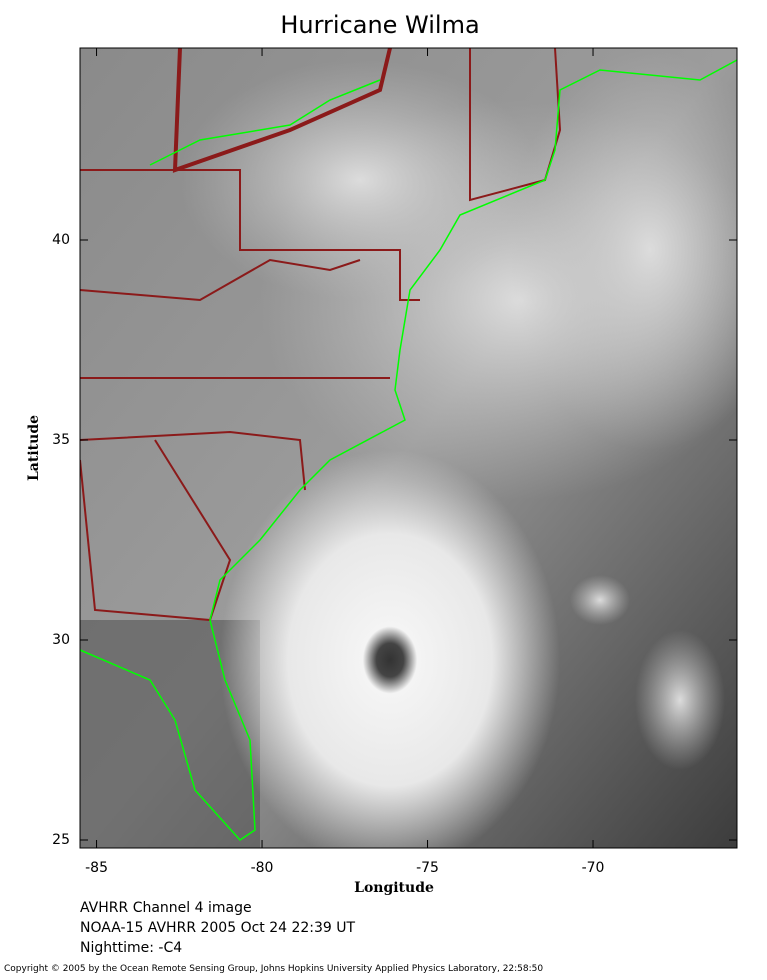 This screenshot has height=980, width=767. Describe the element at coordinates (61, 640) in the screenshot. I see `y-tick-label: 30` at that location.